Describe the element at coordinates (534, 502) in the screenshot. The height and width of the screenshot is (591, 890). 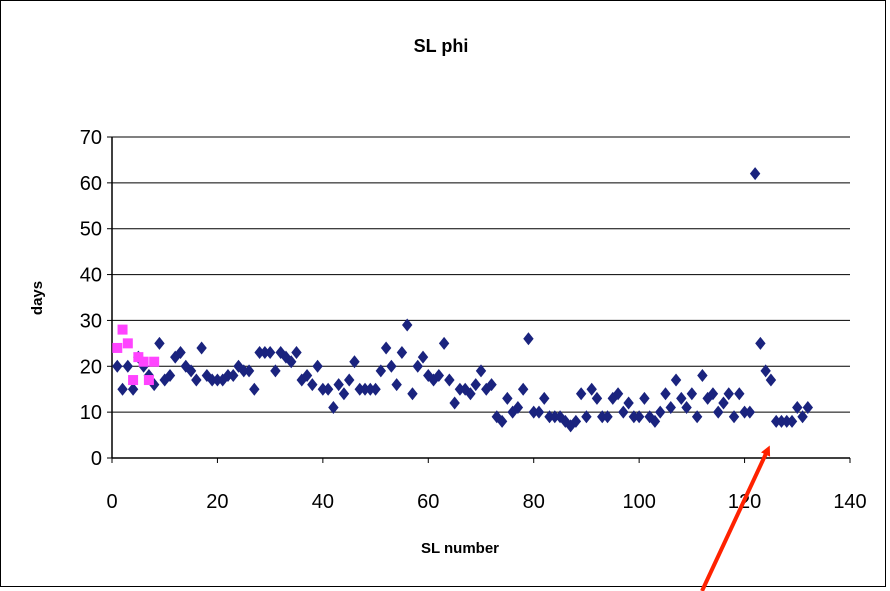
I see `x-tick-label: 80` at that location.